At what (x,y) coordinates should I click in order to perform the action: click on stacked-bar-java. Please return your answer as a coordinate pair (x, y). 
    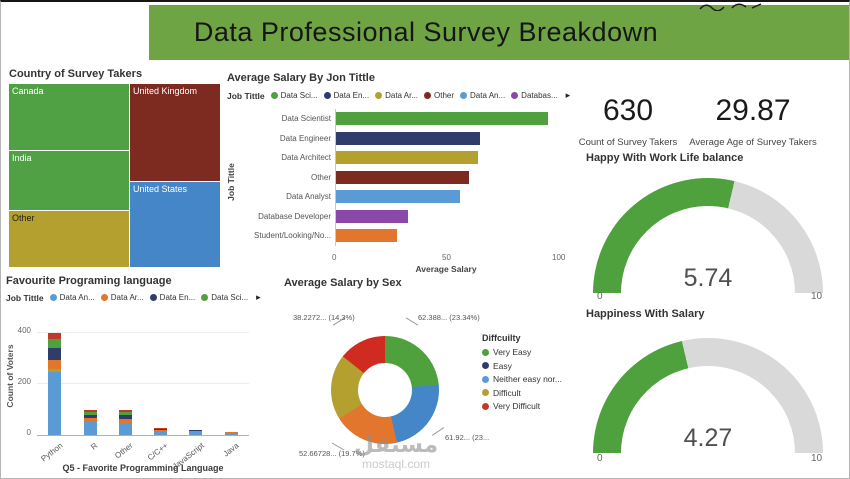
    Looking at the image, I should click on (231, 433).